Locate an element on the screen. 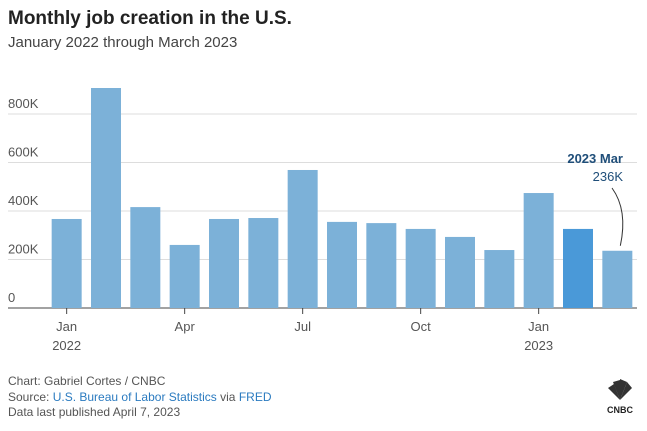 This screenshot has height=431, width=647. source-prefix: Source: is located at coordinates (28, 397).